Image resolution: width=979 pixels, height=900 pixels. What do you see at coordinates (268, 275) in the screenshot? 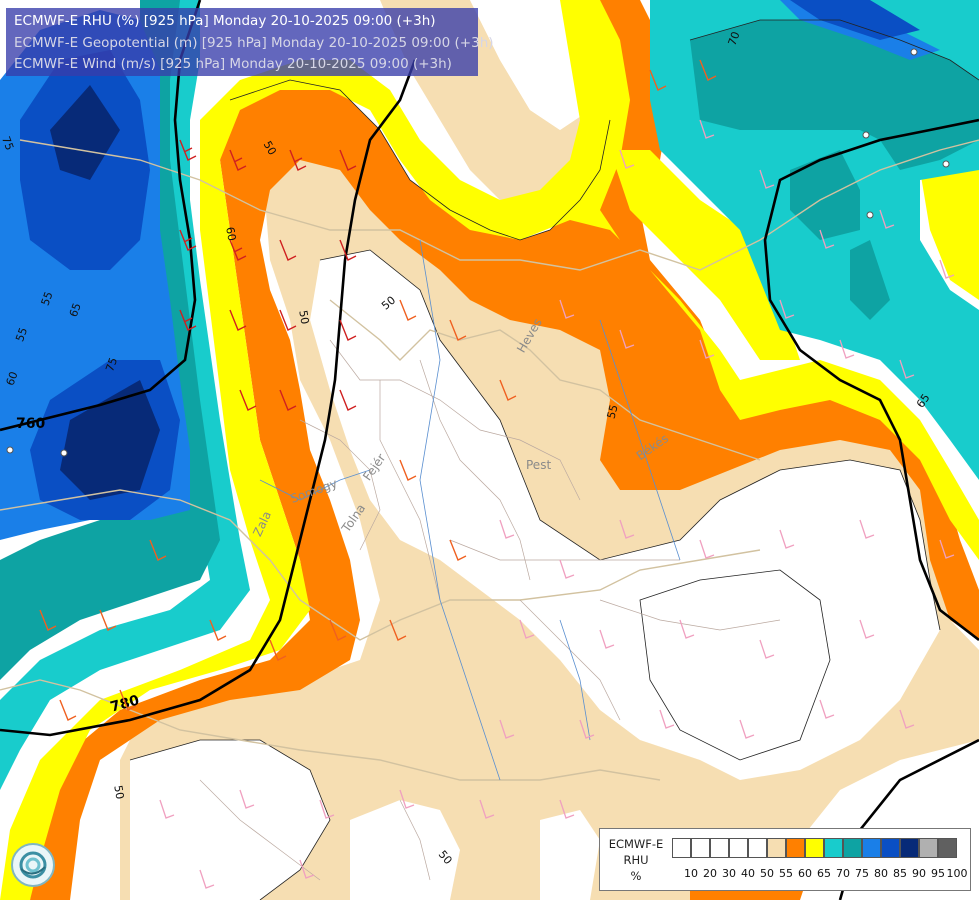
I see `wind-barbs-strong` at bounding box center [268, 275].